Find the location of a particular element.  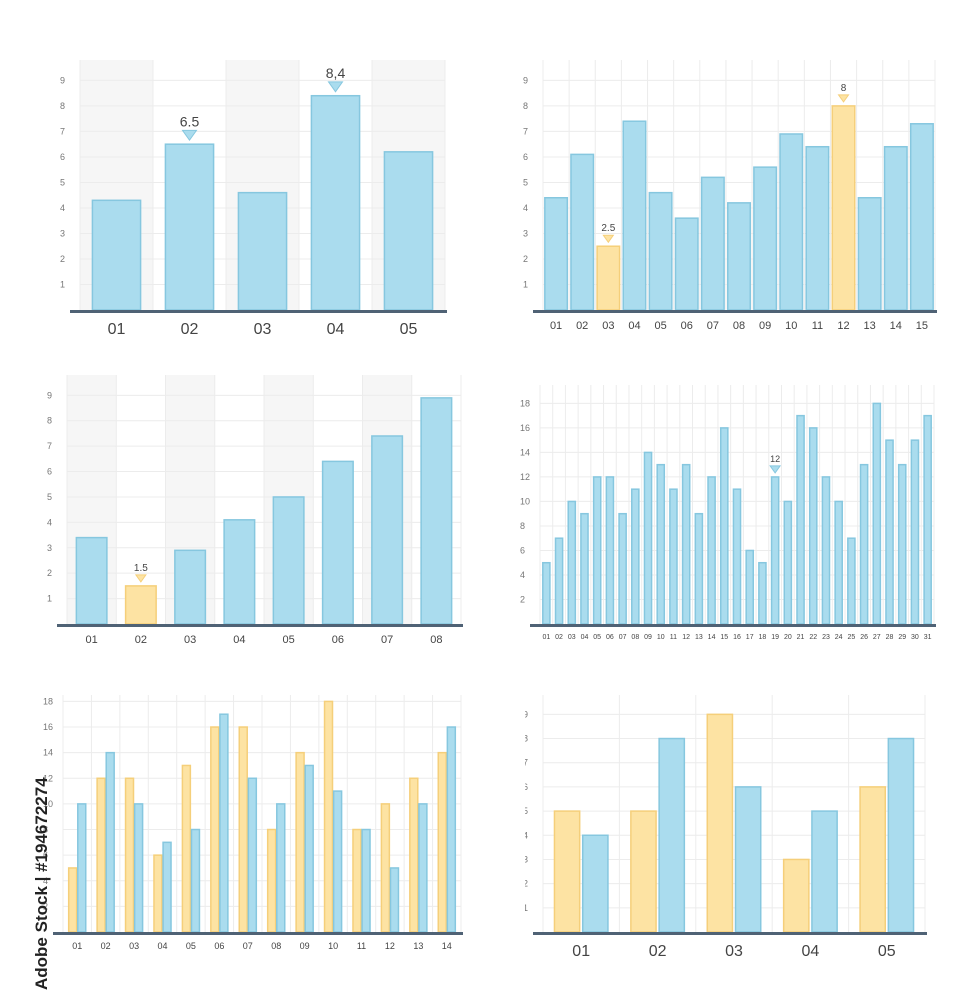

x-tick-label: 11 is located at coordinates (817, 326).